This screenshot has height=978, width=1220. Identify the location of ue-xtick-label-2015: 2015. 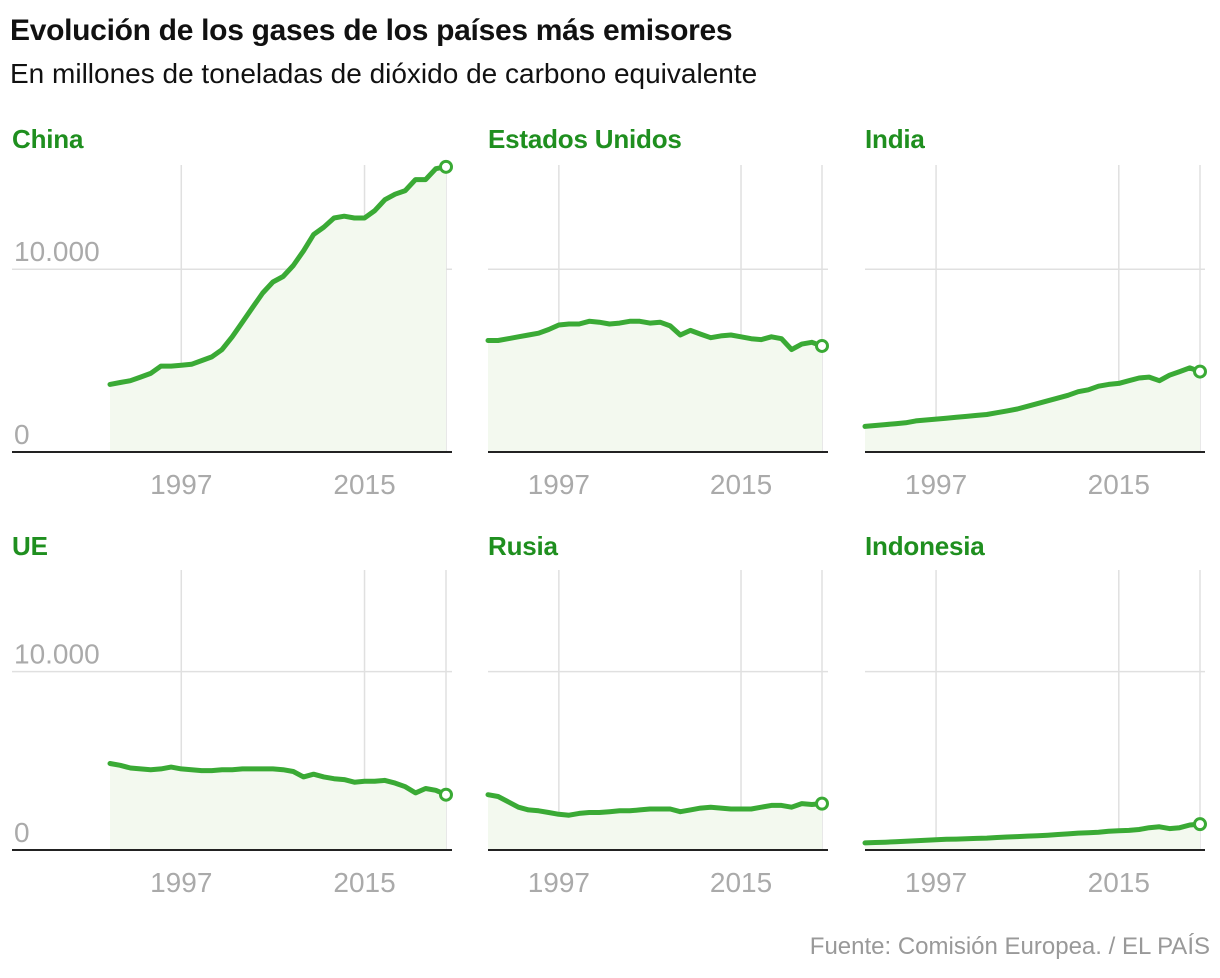
(364, 882).